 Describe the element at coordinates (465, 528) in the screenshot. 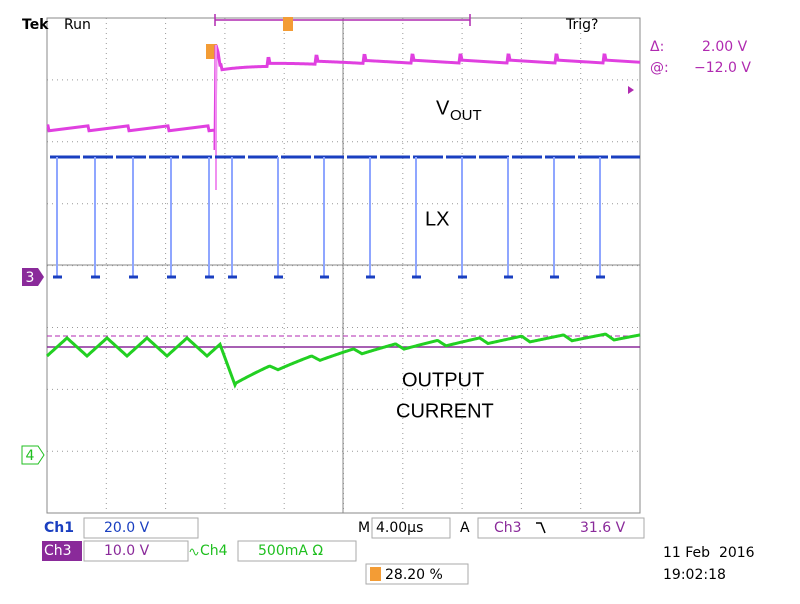

I see `trigger-label: A` at that location.